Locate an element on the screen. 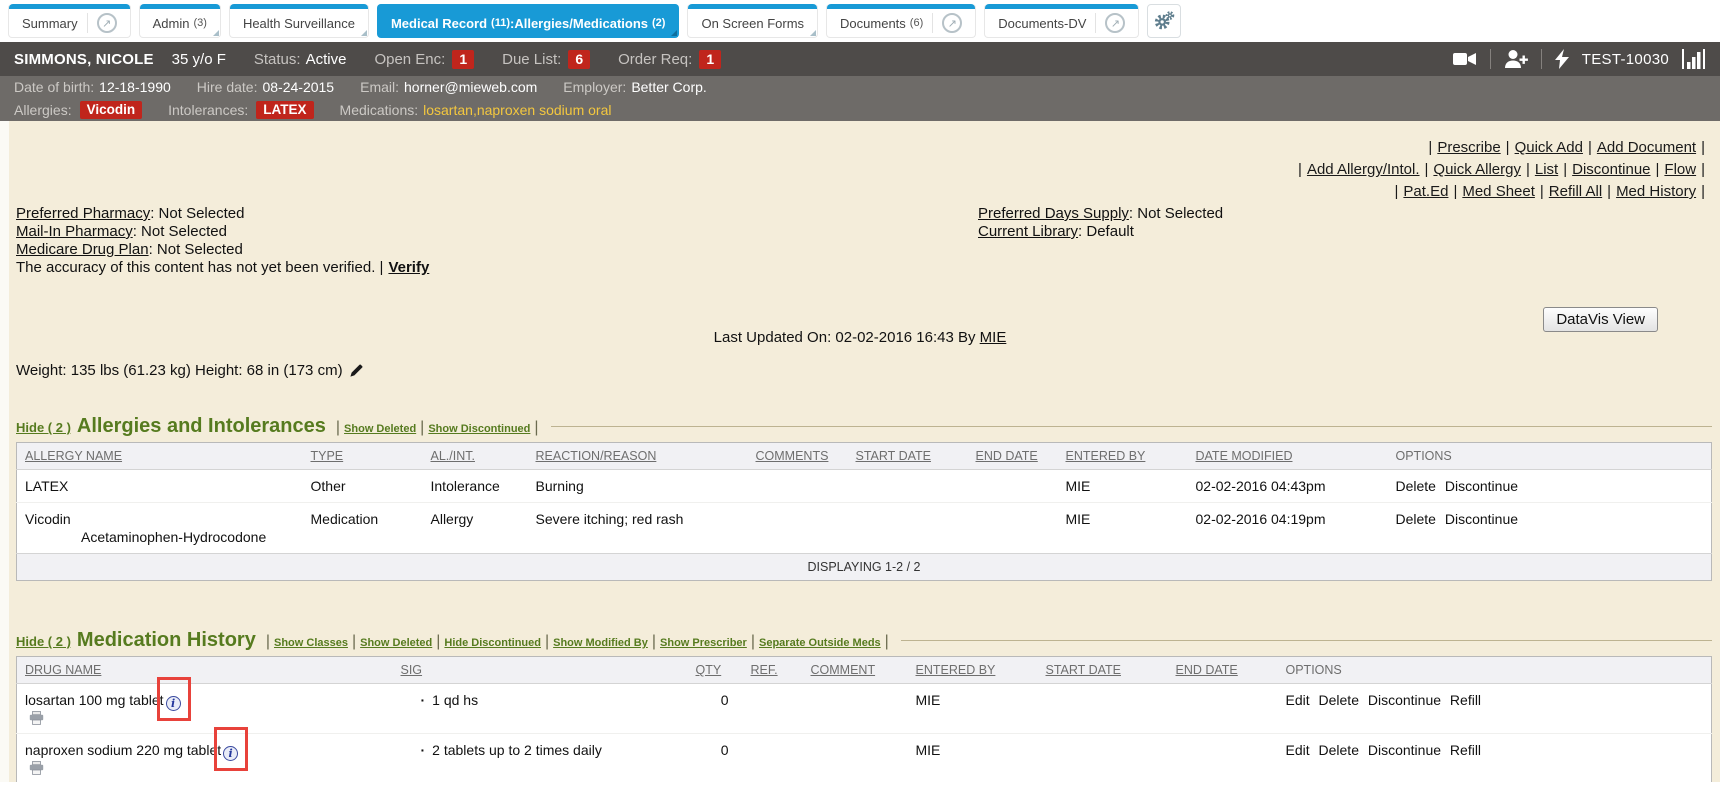 The height and width of the screenshot is (810, 1720). list-link: List is located at coordinates (1546, 169).